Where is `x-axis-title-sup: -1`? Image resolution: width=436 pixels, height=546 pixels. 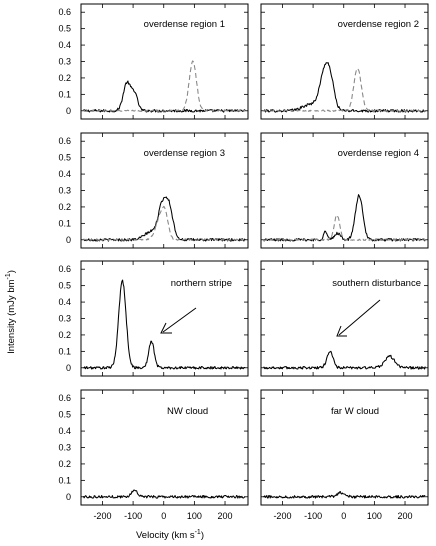
x-axis-title-sup: -1 is located at coordinates (198, 532).